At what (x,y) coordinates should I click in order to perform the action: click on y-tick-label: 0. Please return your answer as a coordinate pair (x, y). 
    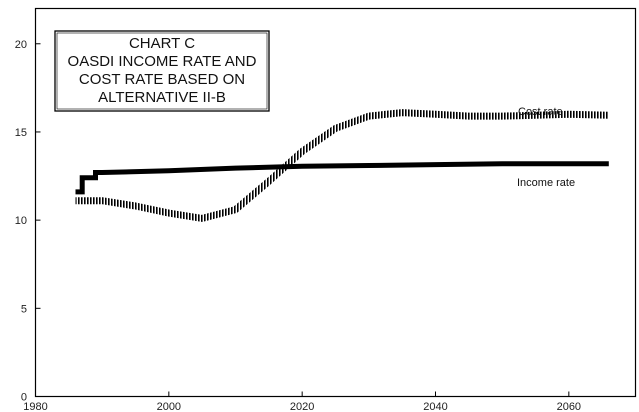
    Looking at the image, I should click on (24, 398).